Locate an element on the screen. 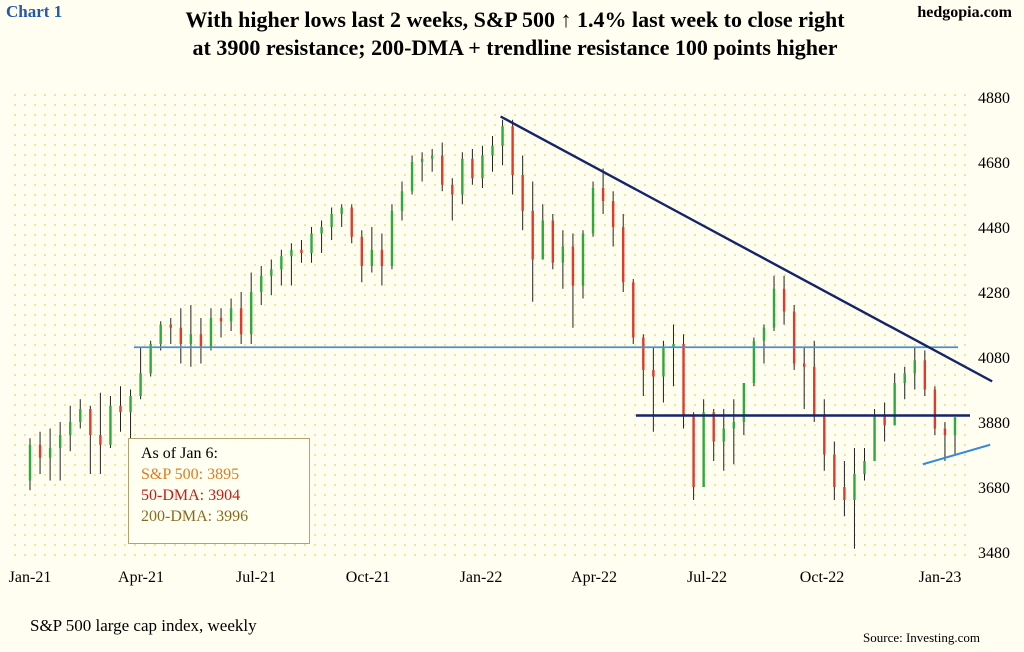 This screenshot has height=652, width=1024. legend-heading: As of Jan 6: is located at coordinates (179, 453).